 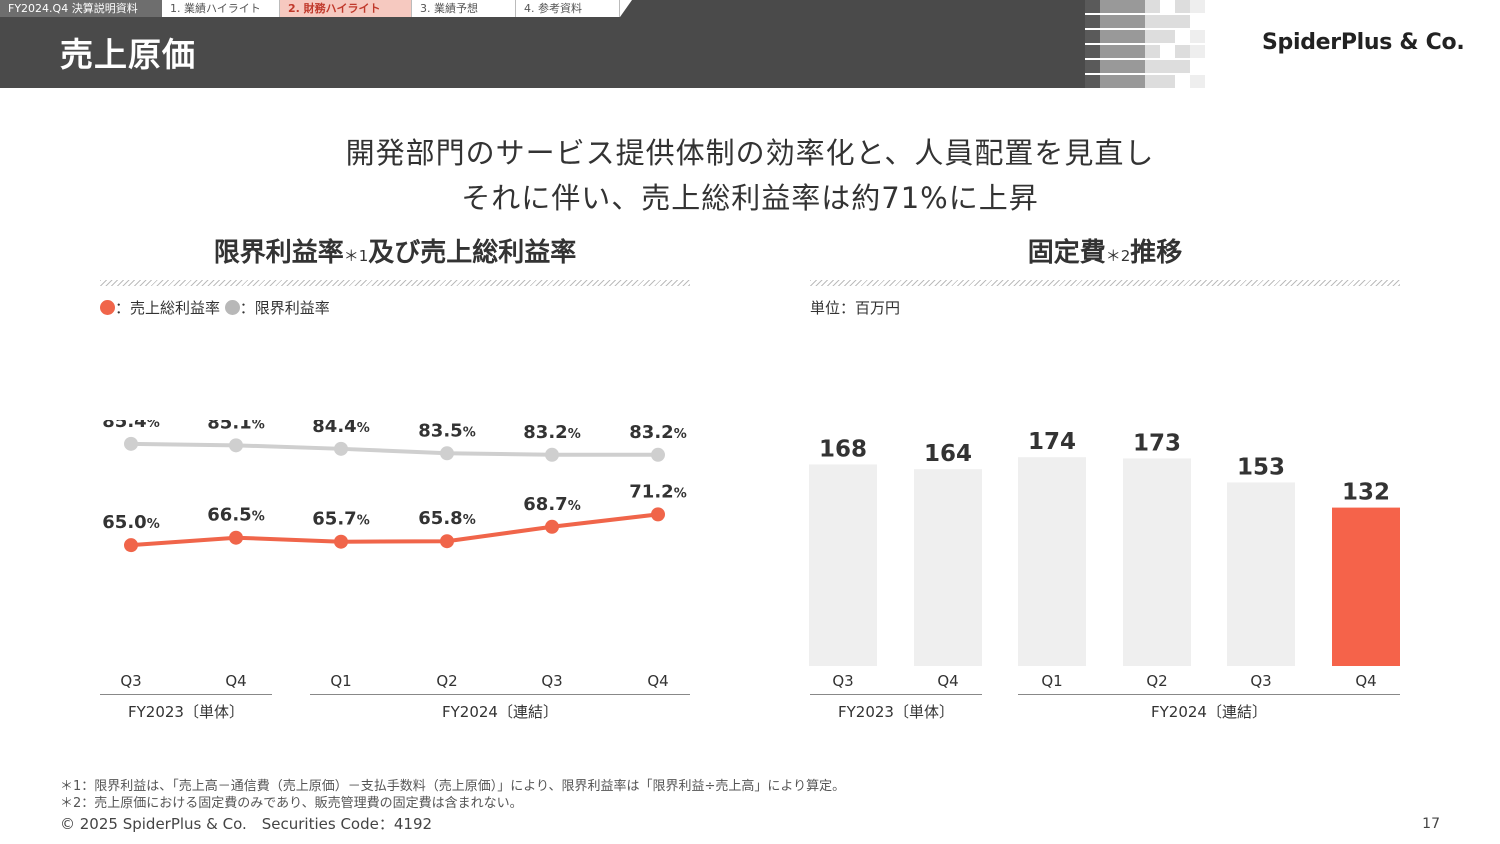 I want to click on fixed-cost-value-label: 174, so click(x=1052, y=442).